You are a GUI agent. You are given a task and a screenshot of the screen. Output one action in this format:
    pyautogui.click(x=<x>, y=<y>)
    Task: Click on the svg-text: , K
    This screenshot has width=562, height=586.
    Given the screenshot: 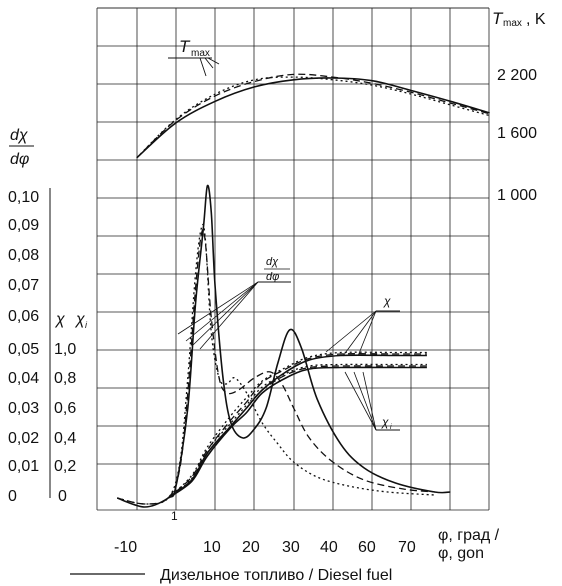 What is the action you would take?
    pyautogui.click(x=536, y=19)
    